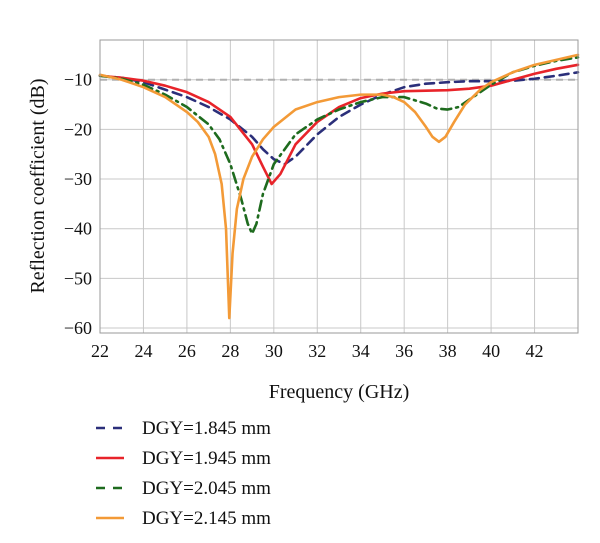  What do you see at coordinates (448, 351) in the screenshot?
I see `x-tick-label: 38` at bounding box center [448, 351].